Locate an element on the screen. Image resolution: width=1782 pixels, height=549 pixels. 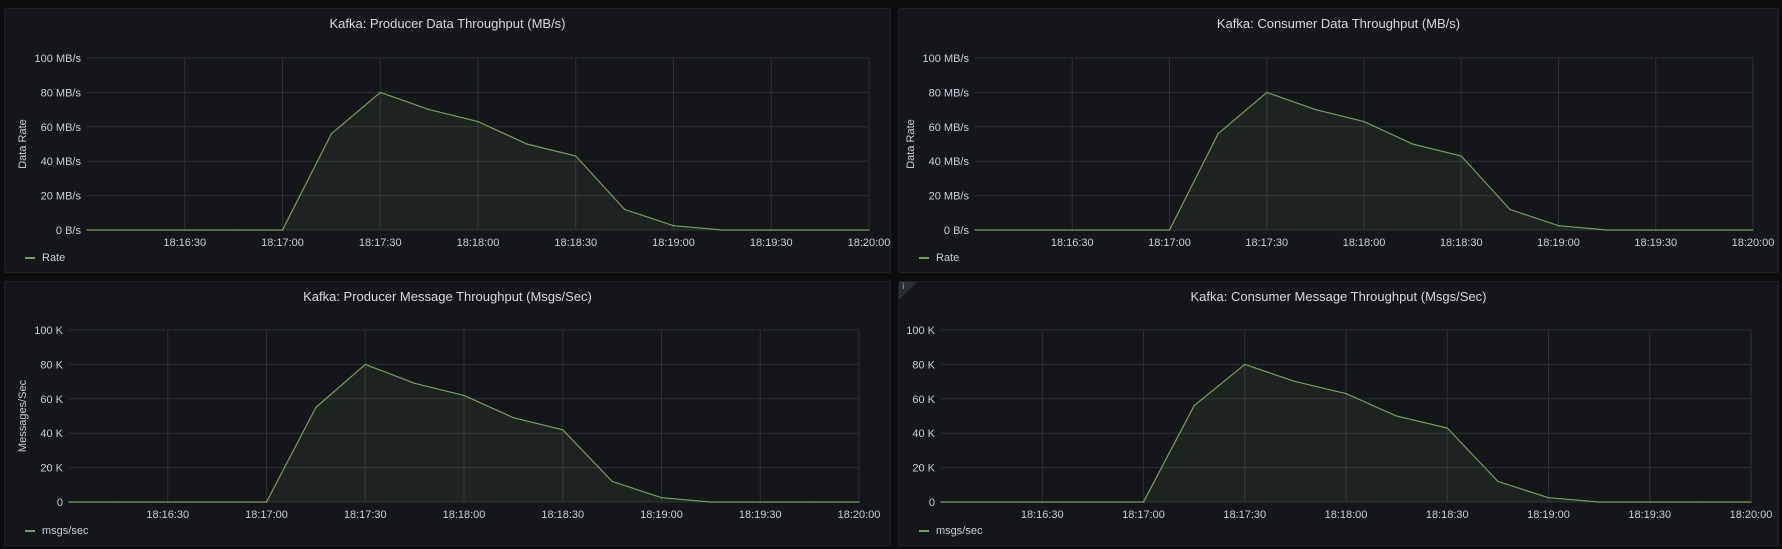
legend-label: msgs/sec is located at coordinates (959, 531).